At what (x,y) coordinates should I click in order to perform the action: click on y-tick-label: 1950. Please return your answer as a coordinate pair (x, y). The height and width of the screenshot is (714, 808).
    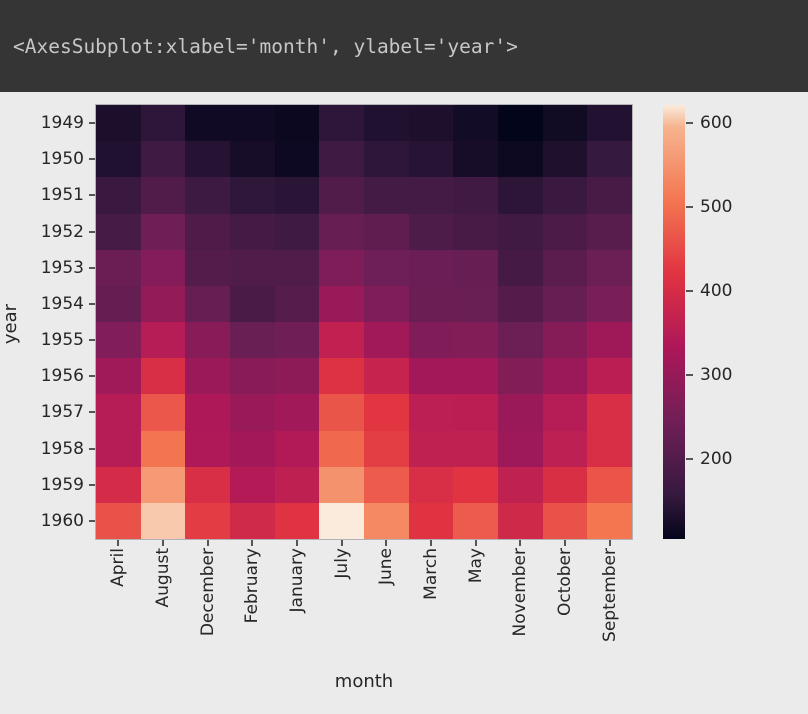
    Looking at the image, I should click on (62, 159).